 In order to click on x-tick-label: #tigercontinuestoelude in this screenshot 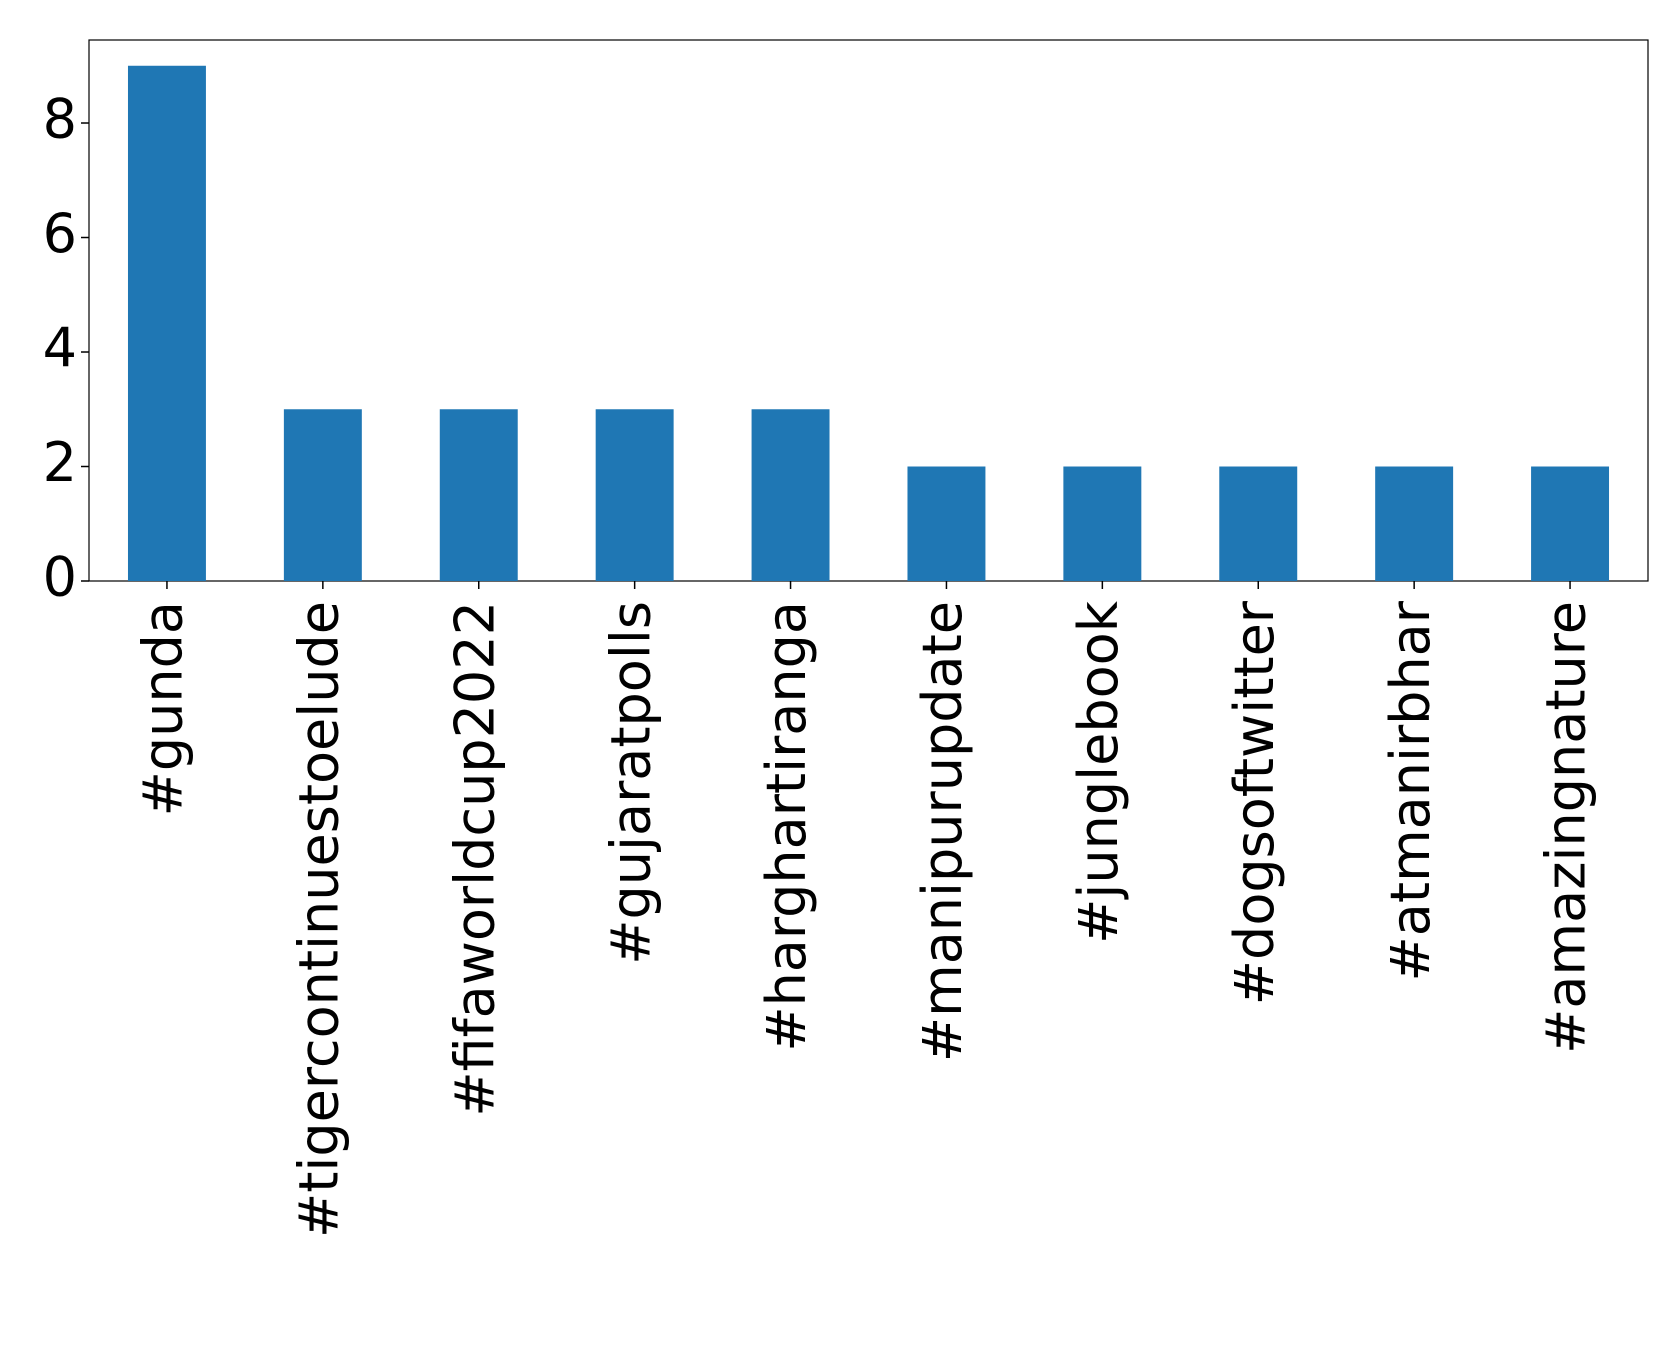, I will do `click(318, 919)`.